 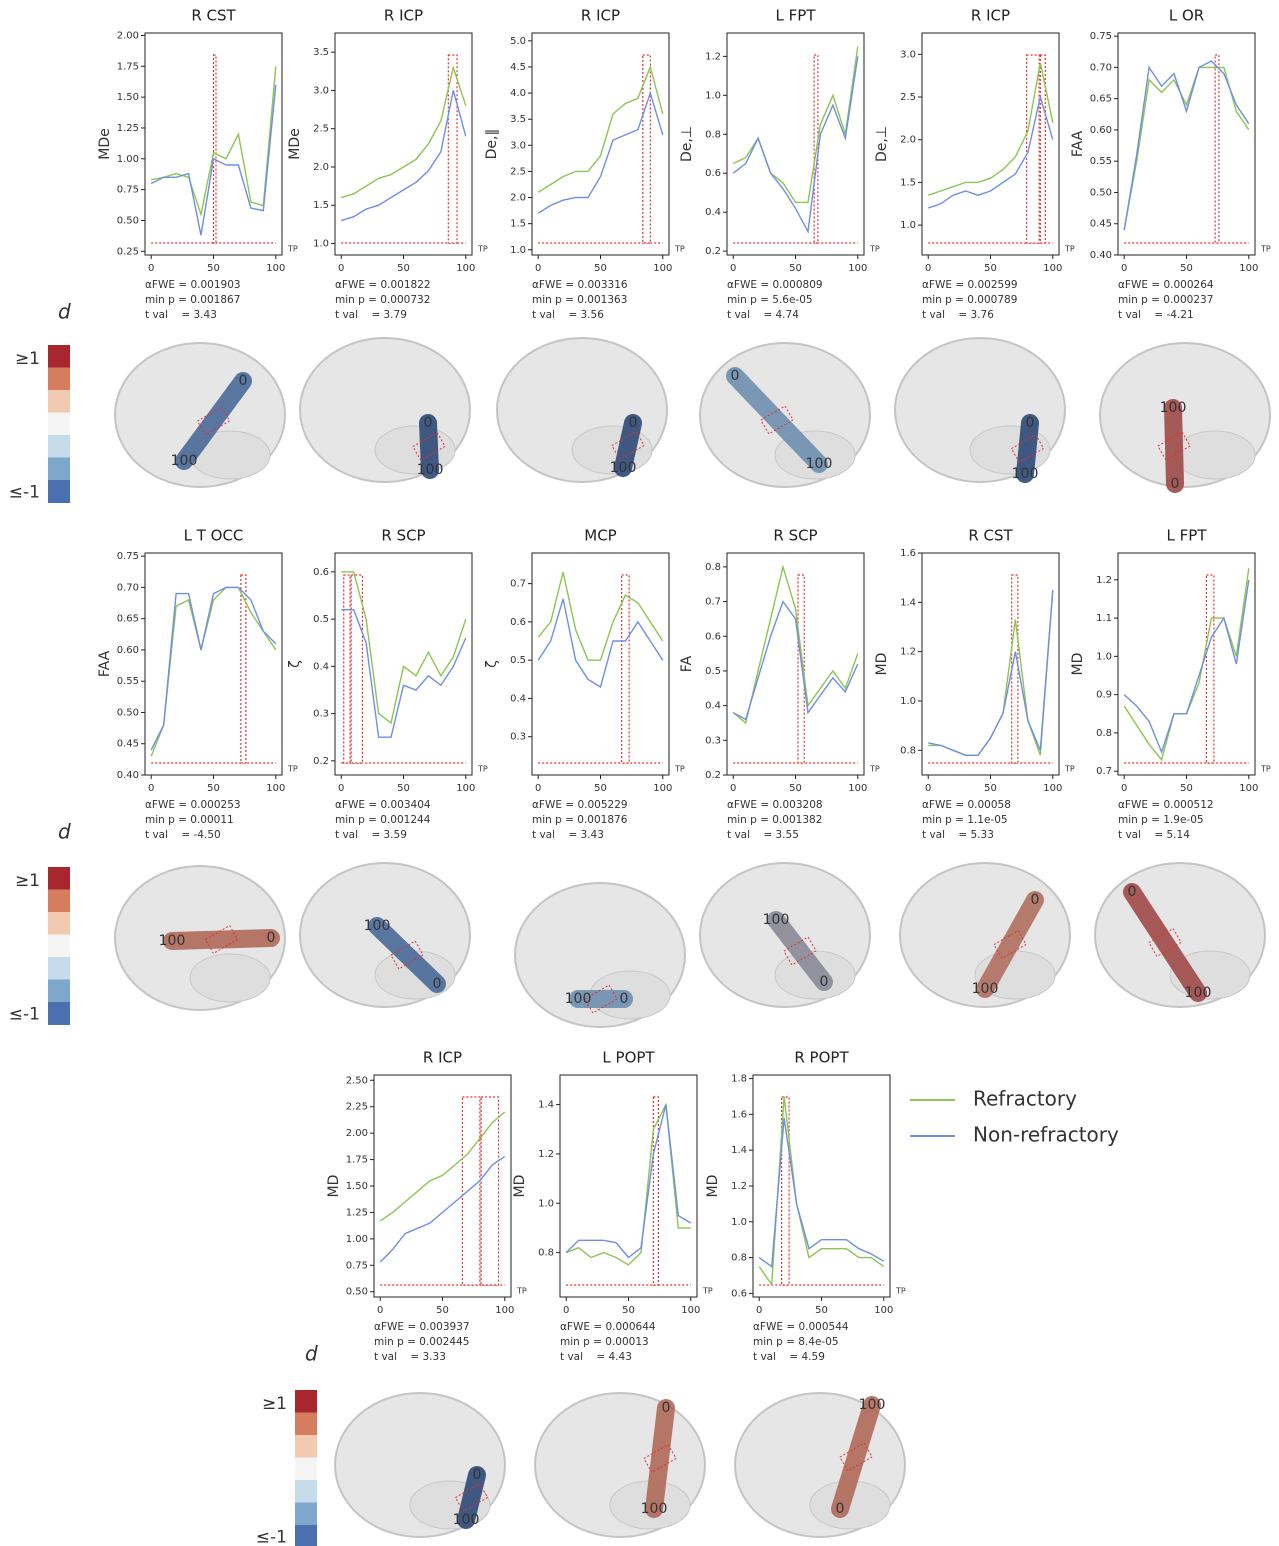 What do you see at coordinates (357, 1133) in the screenshot?
I see `y-tick-label: 2.00` at bounding box center [357, 1133].